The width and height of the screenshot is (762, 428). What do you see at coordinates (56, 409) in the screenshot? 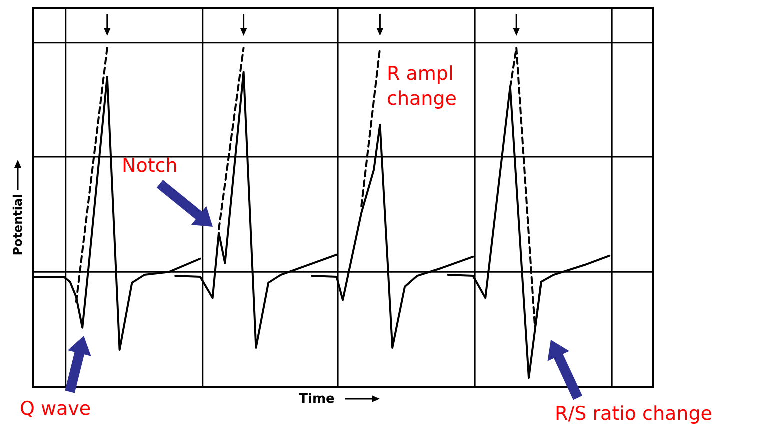
I see `text: Q wave` at bounding box center [56, 409].